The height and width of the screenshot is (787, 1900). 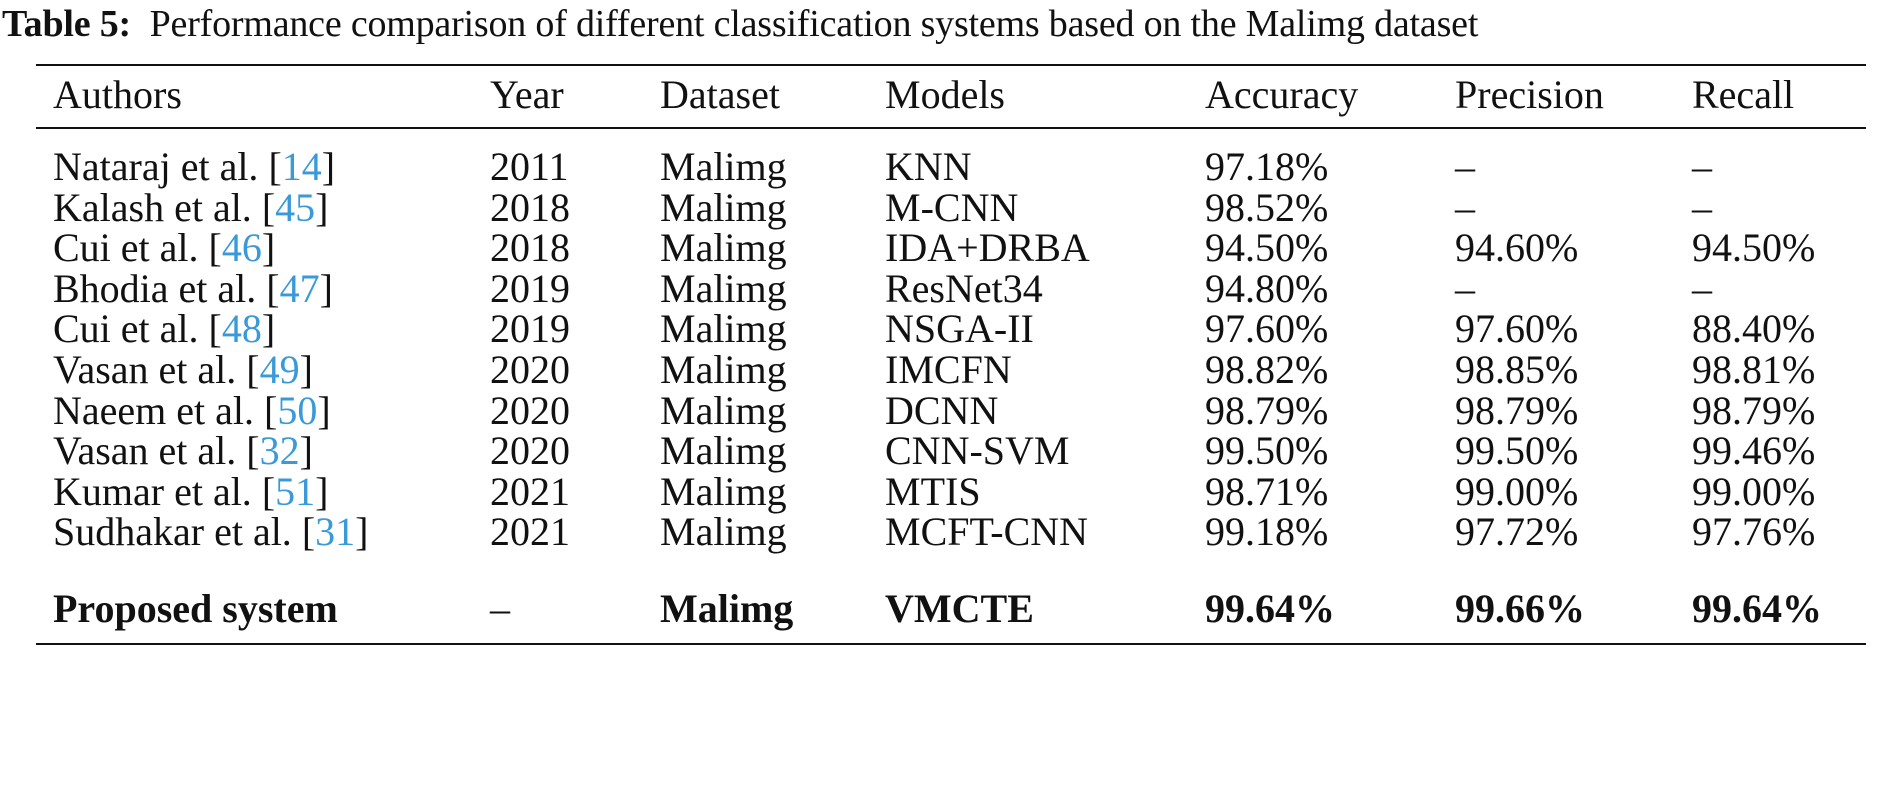 I want to click on cell-recall: 99.00%, so click(x=1754, y=491).